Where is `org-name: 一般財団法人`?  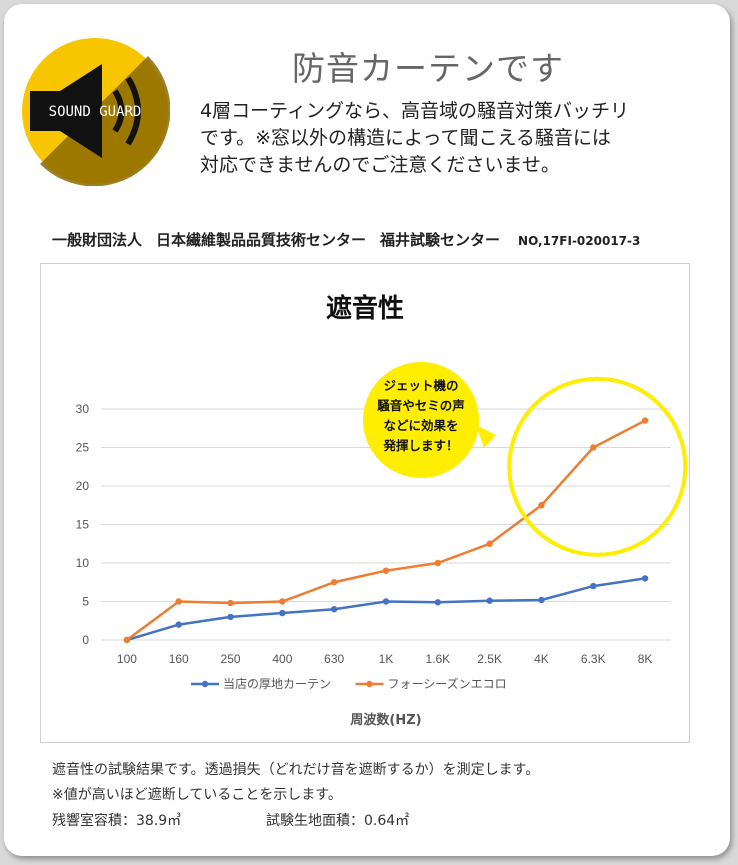
org-name: 一般財団法人 is located at coordinates (97, 240).